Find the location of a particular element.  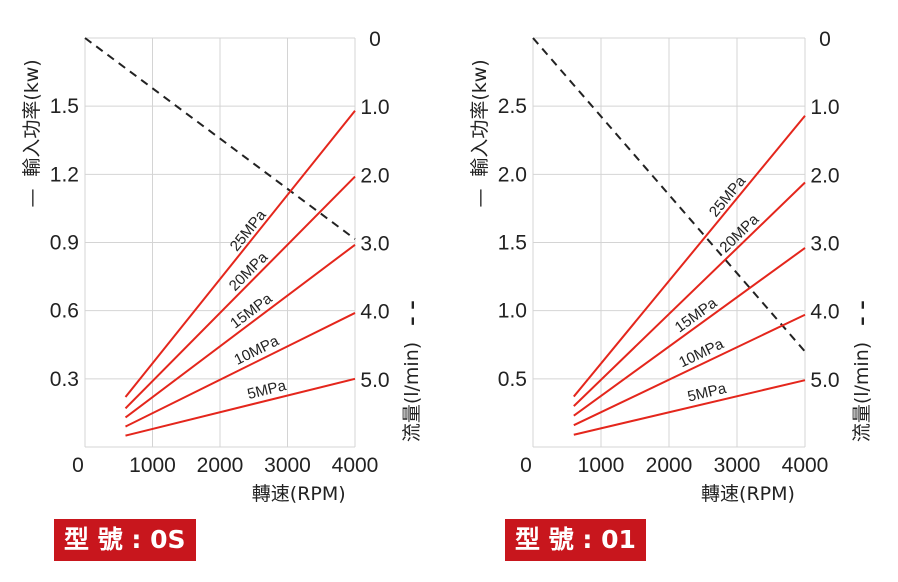

left-tick-label: 0.5 is located at coordinates (512, 379).